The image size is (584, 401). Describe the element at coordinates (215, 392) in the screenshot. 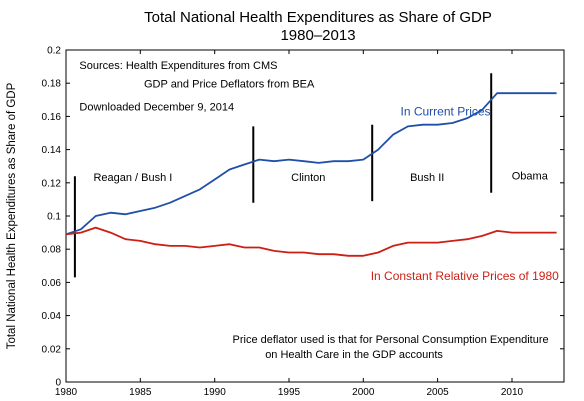

I see `x-tick-label: 1990` at that location.